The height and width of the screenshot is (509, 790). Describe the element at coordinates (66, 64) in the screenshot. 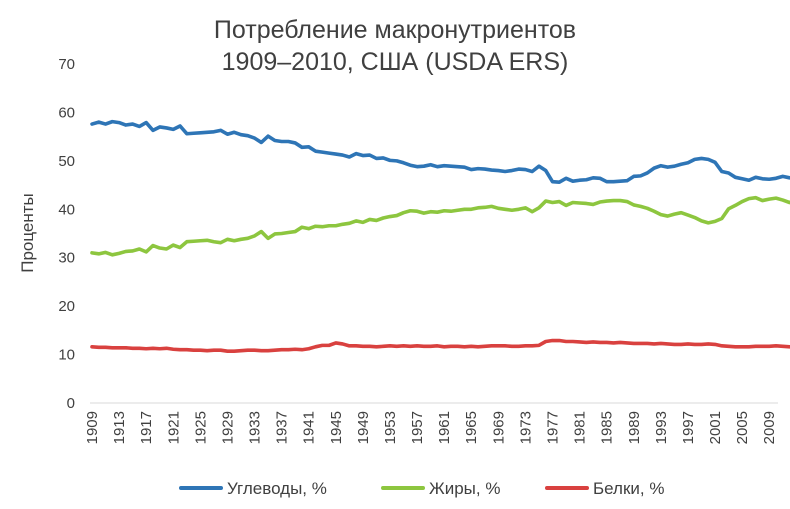

I see `y-tick-label: 70` at that location.